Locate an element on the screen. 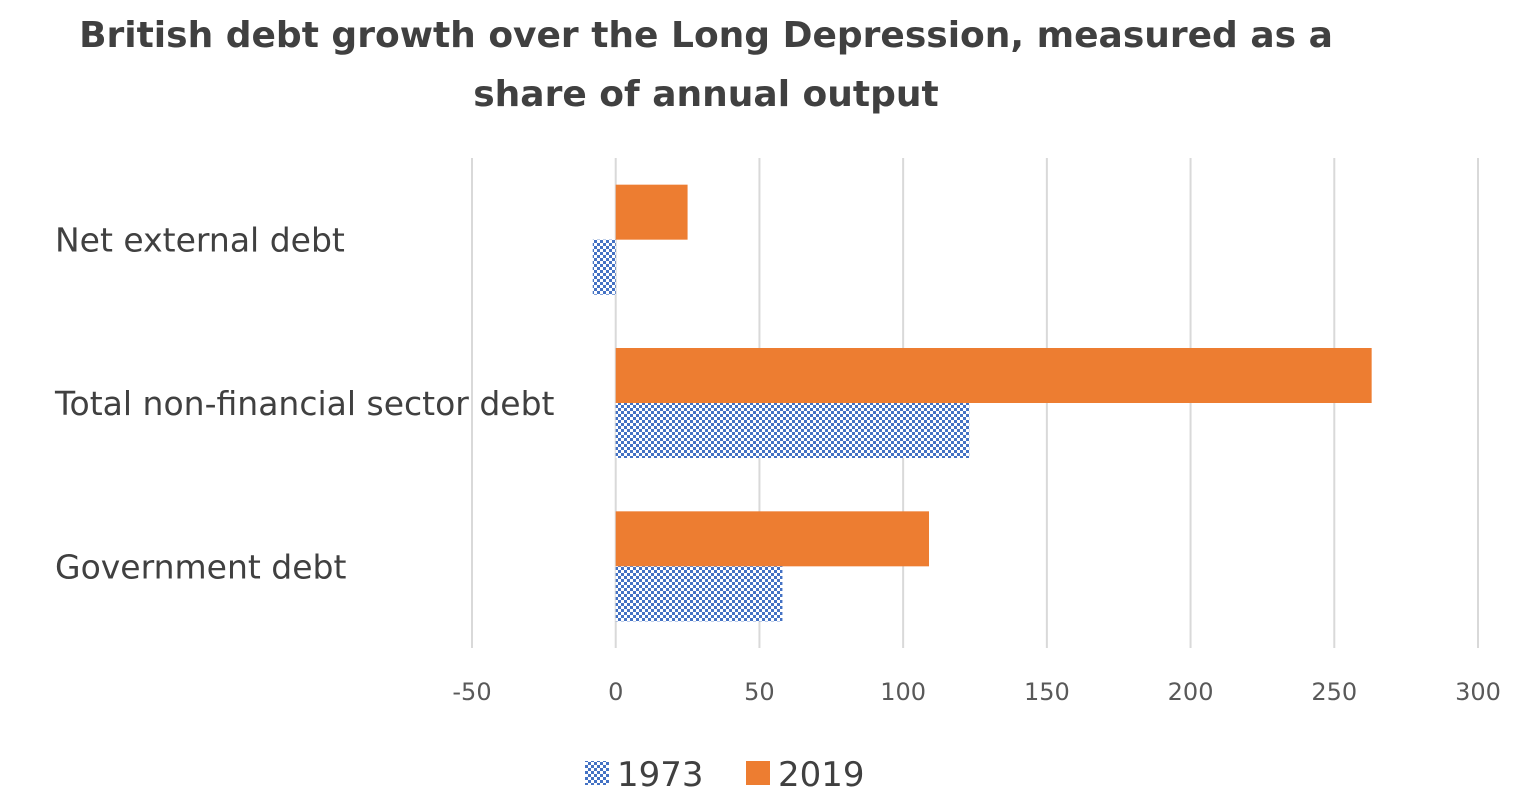 This screenshot has height=804, width=1536. x-axis-tick-labels: -50 0 50 100 150 200 250 300 is located at coordinates (976, 692).